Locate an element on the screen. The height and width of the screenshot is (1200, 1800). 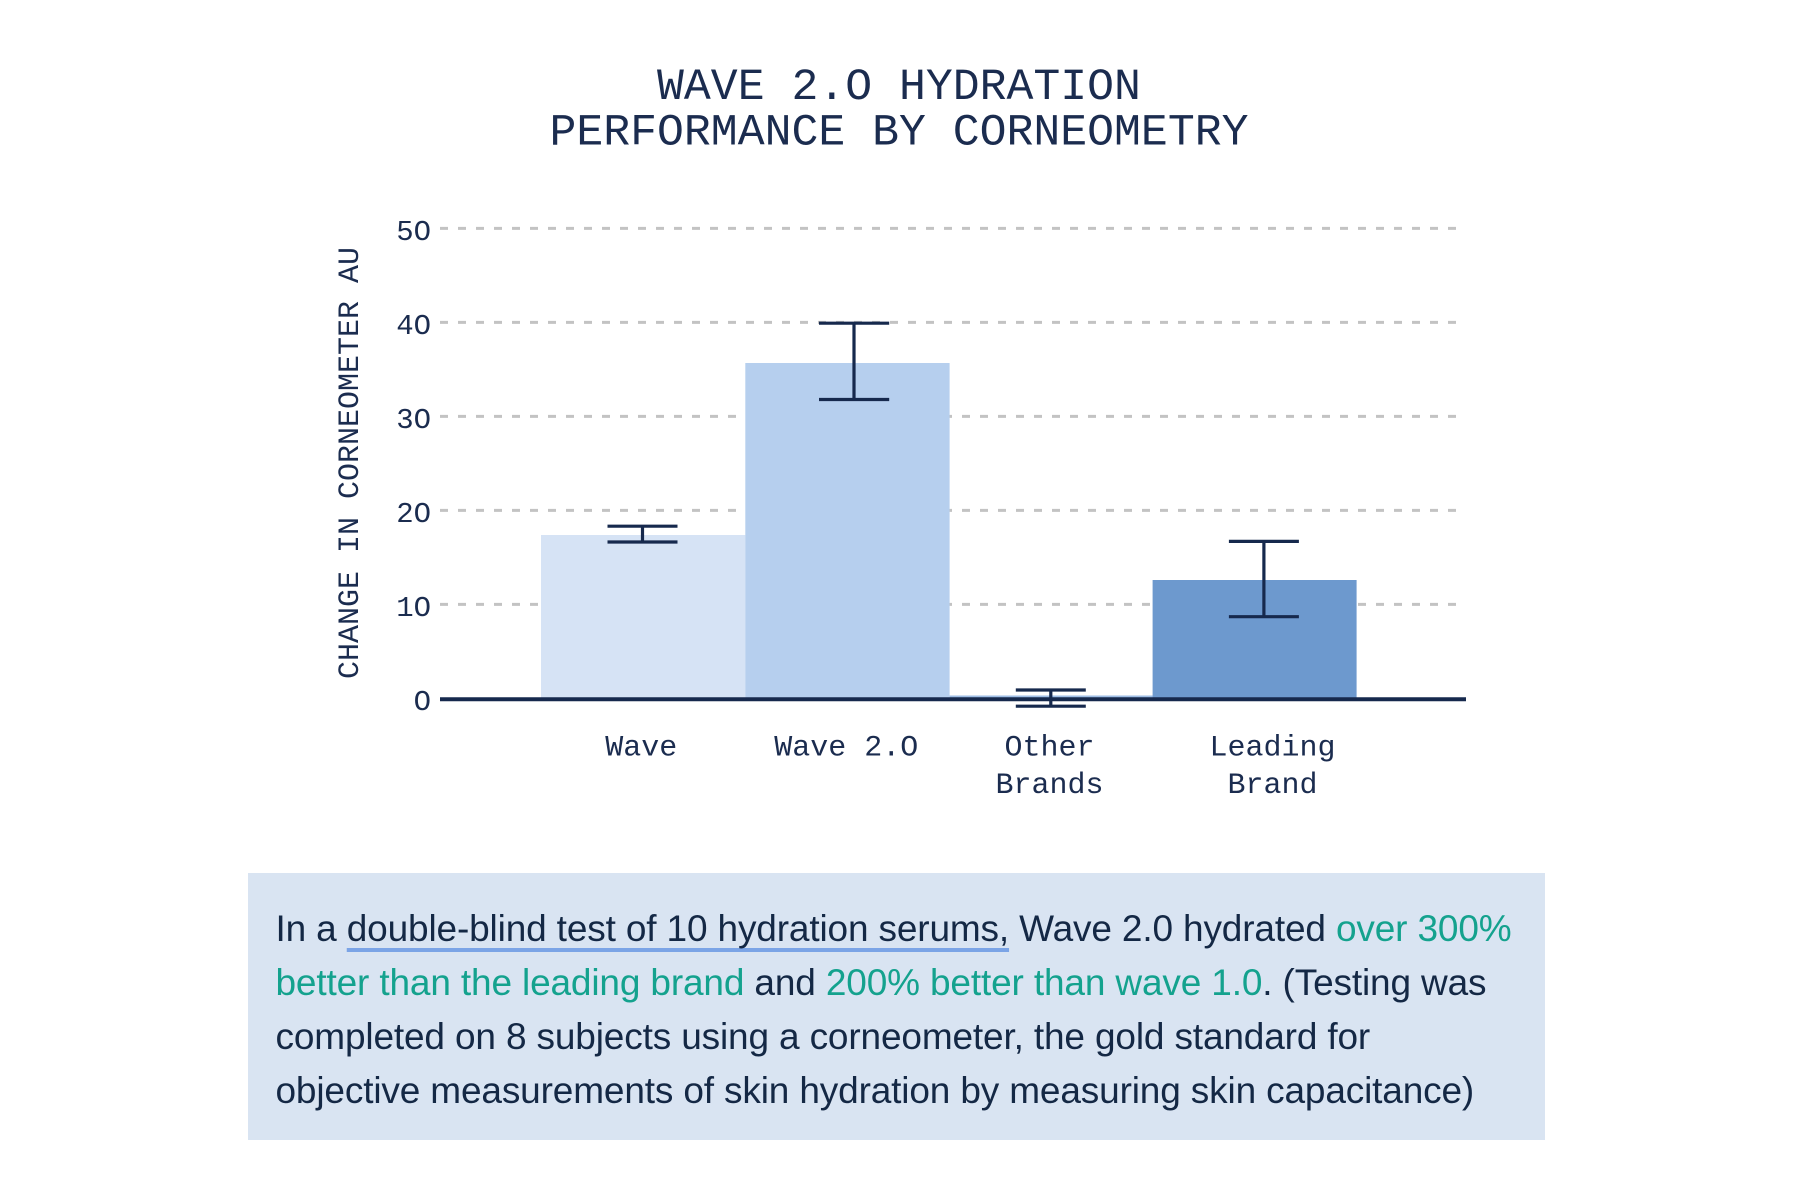
svg-text: 5O is located at coordinates (413, 232).